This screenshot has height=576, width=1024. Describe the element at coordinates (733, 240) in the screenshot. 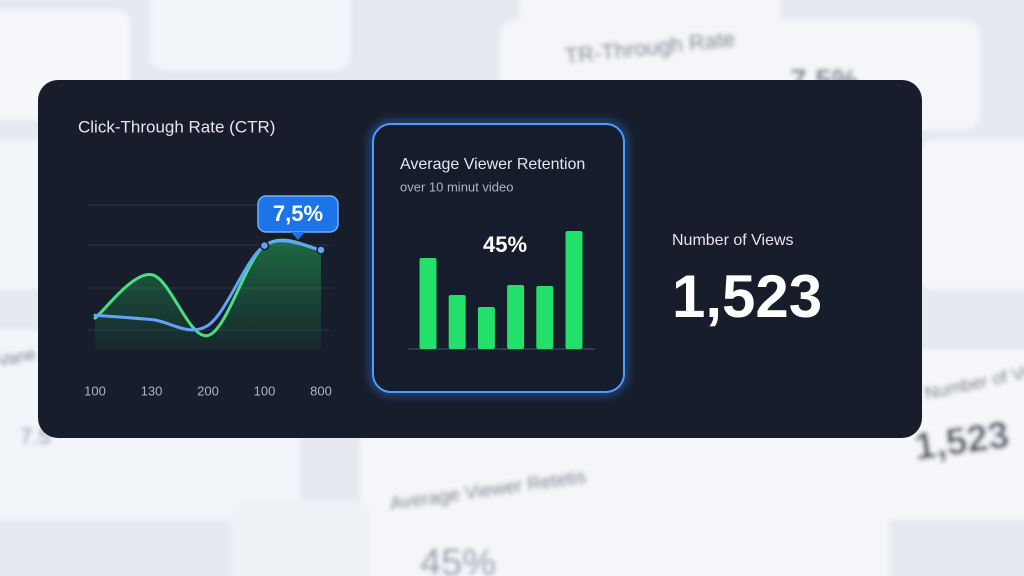

I see `views-label: Number of Views` at that location.